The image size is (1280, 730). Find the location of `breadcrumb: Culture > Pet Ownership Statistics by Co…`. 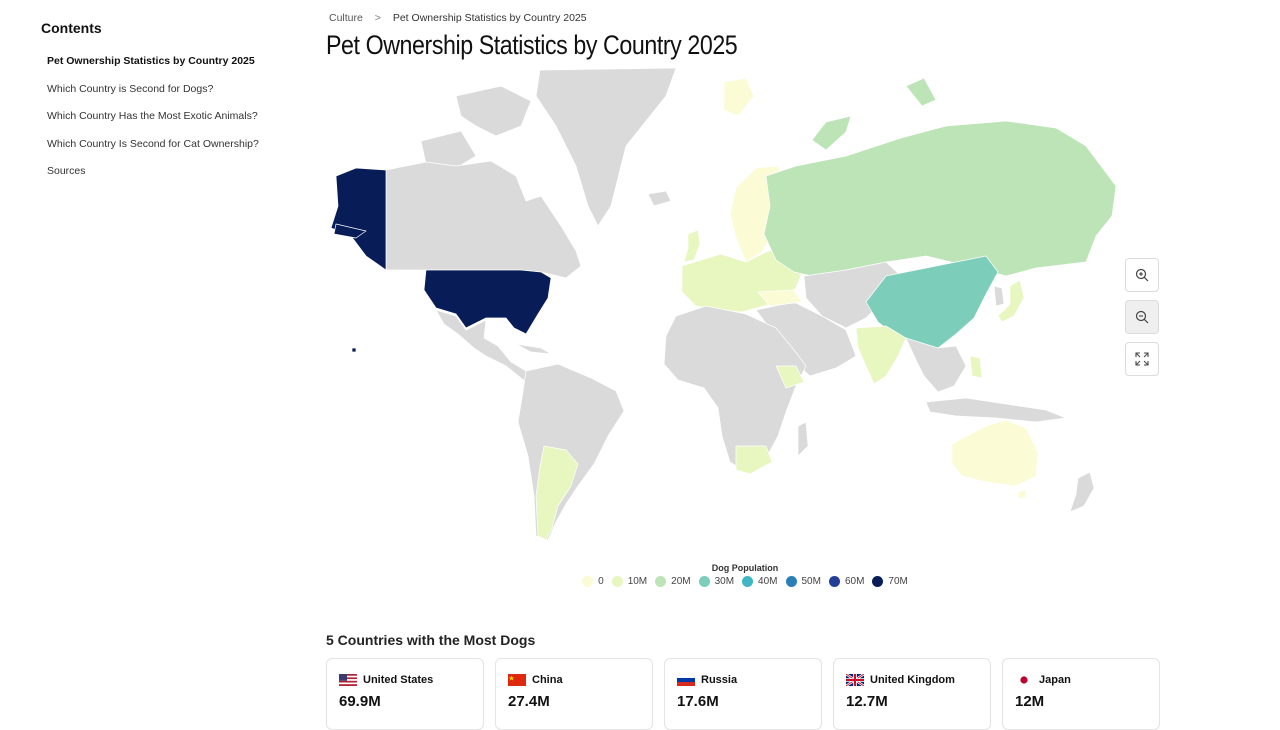

breadcrumb: Culture > Pet Ownership Statistics by Co… is located at coordinates (458, 18).